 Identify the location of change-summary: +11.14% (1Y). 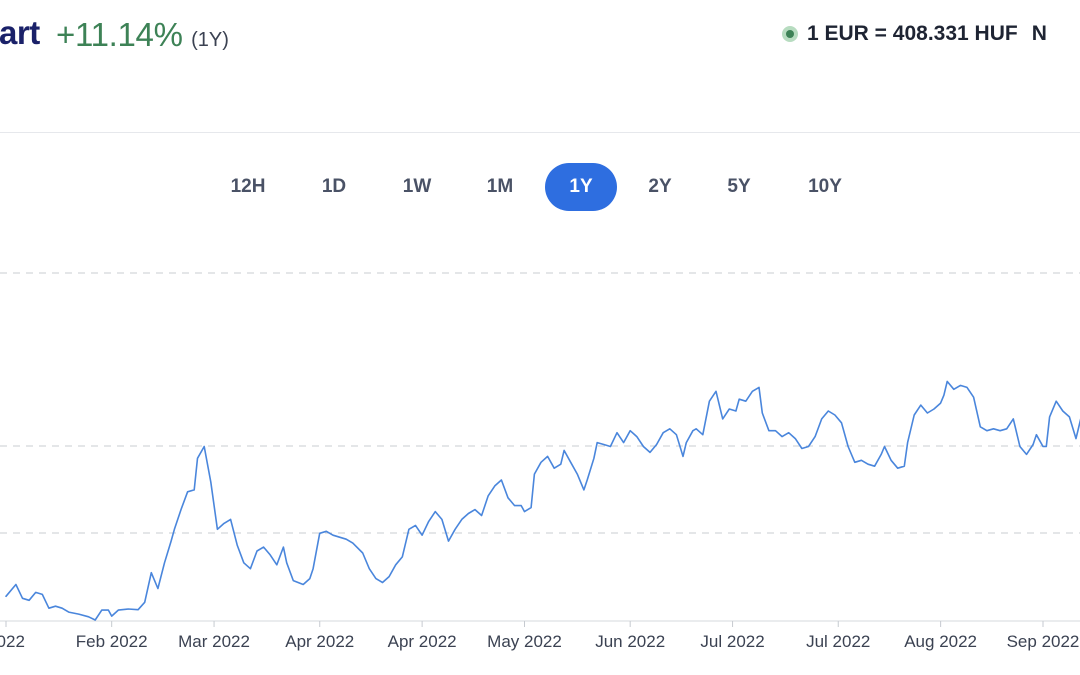
(142, 35).